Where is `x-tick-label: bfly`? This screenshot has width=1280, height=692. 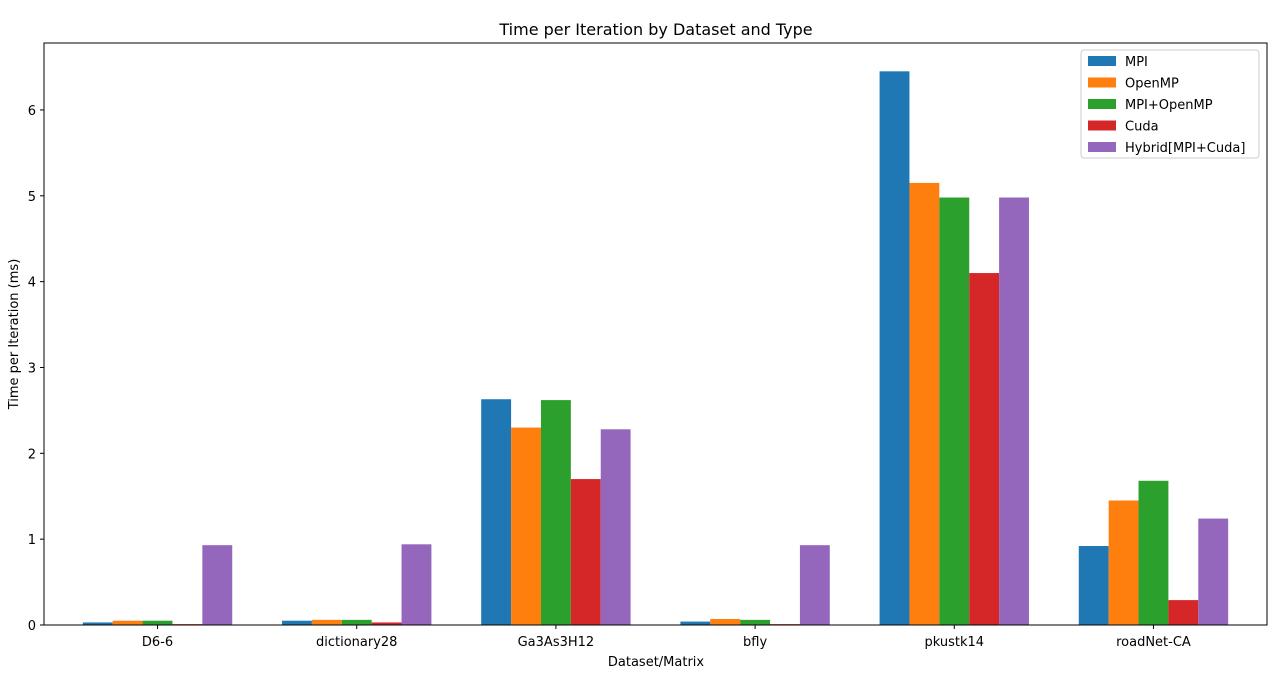 x-tick-label: bfly is located at coordinates (755, 642).